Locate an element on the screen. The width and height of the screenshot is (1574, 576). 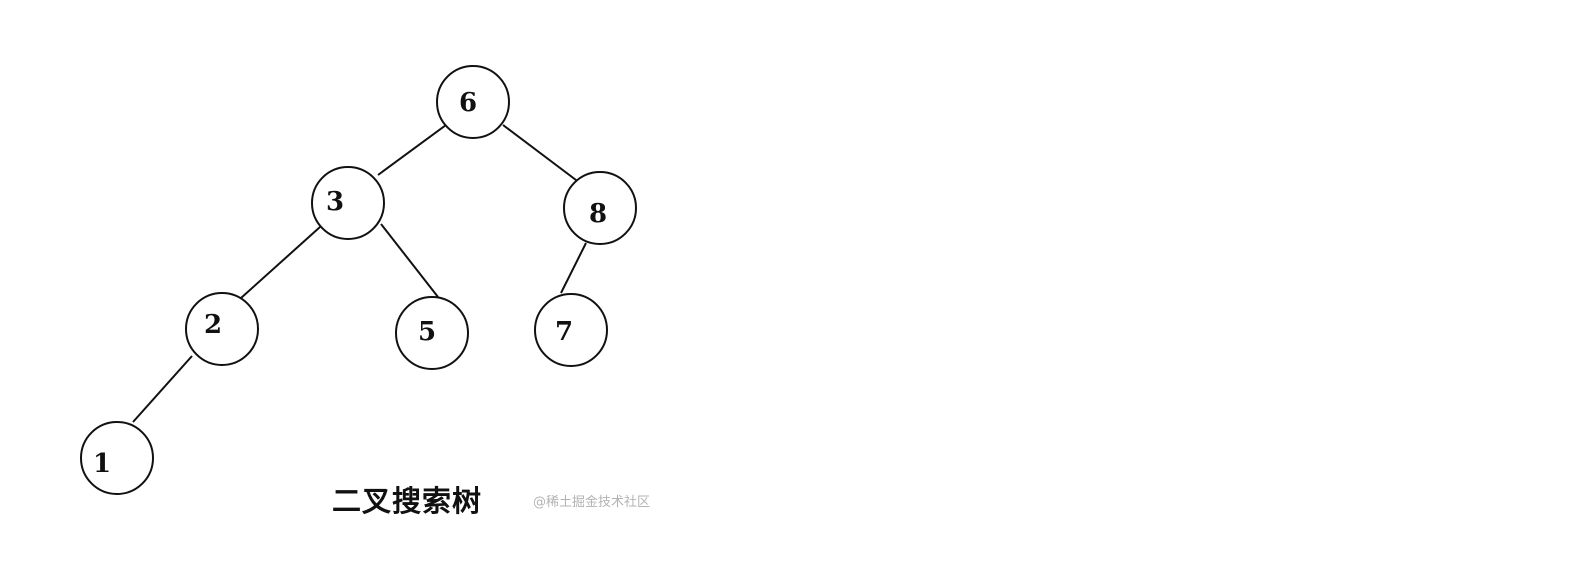
tree-node-3: 3 is located at coordinates (348, 203).